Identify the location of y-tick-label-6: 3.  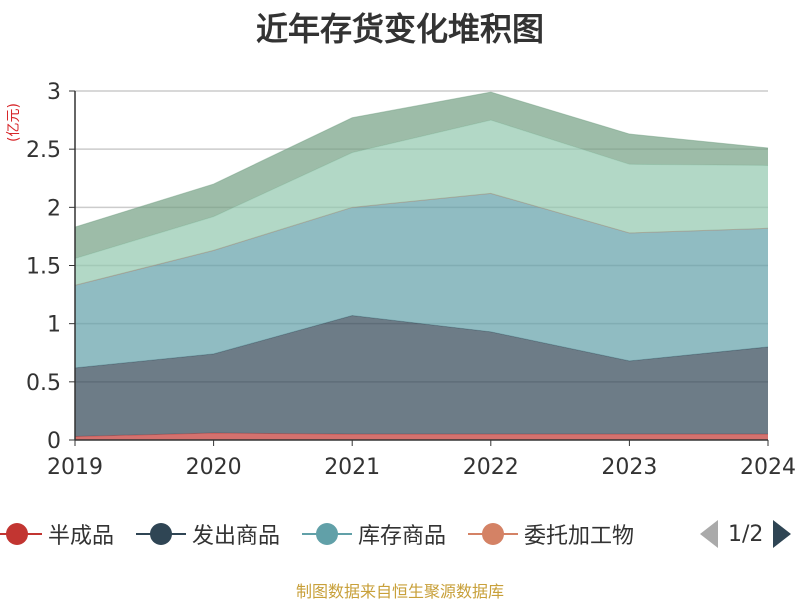
(54, 92).